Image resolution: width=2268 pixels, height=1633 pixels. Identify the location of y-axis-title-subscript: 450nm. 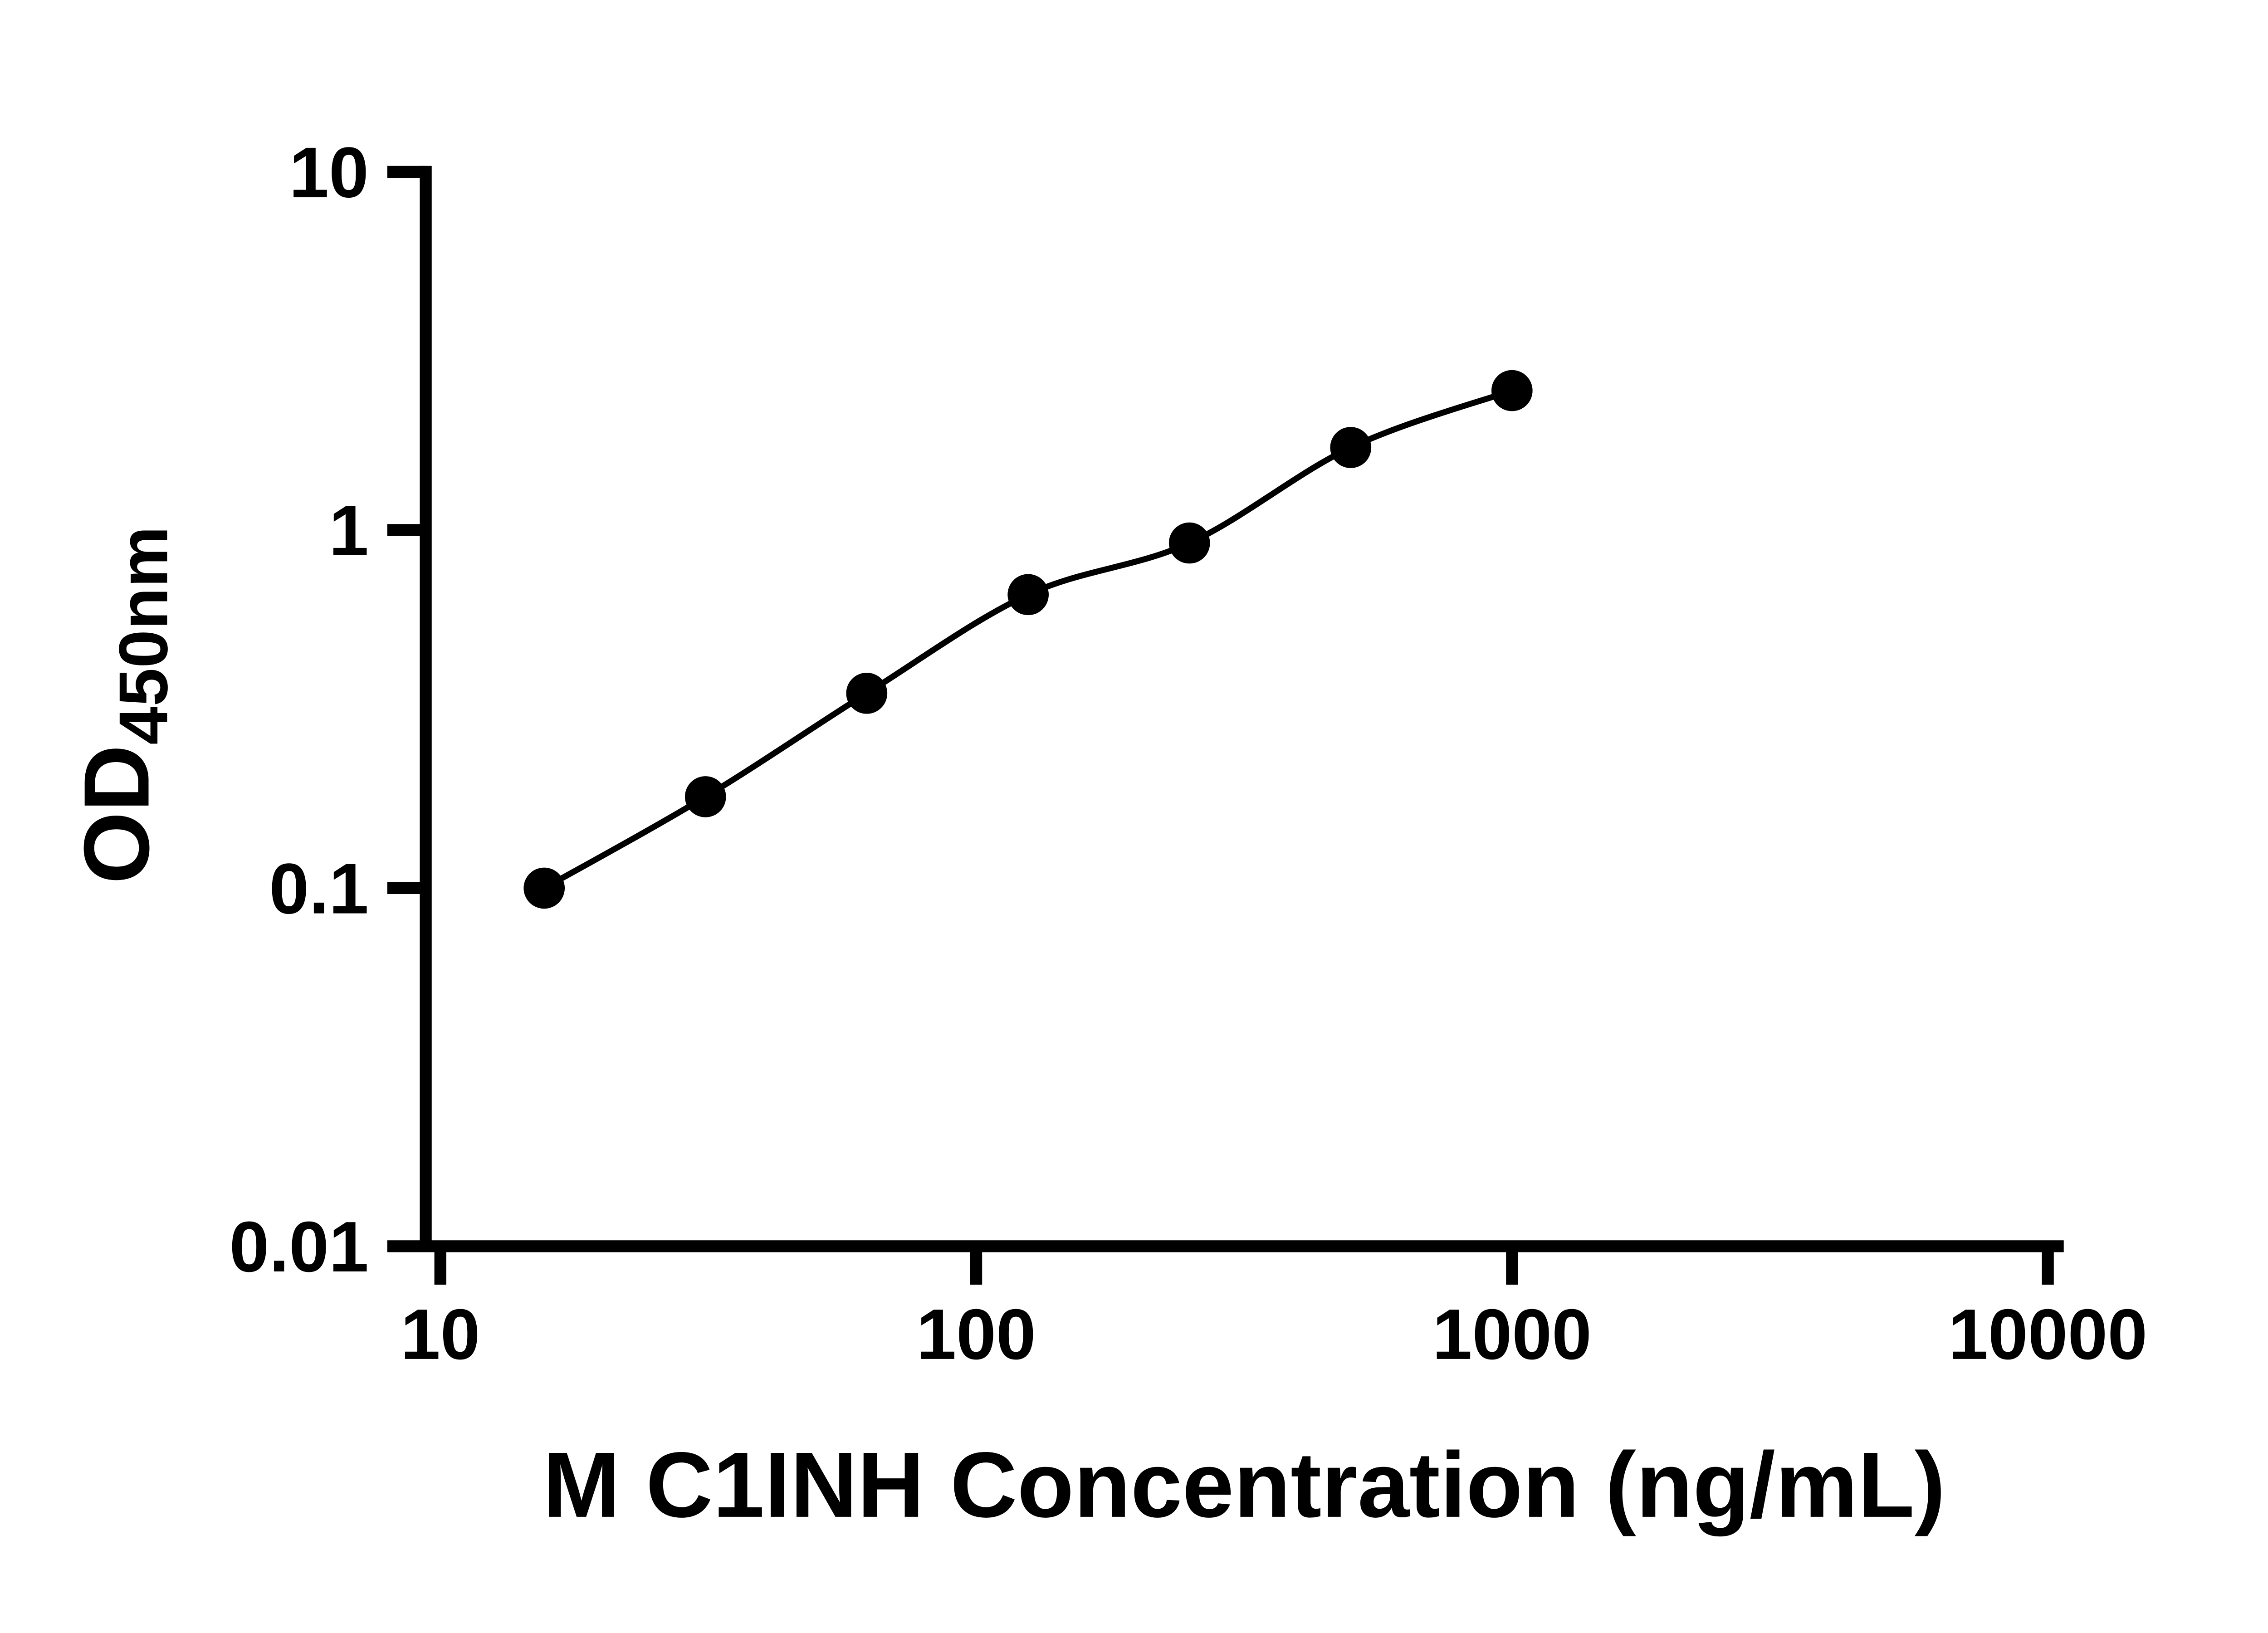
(144, 635).